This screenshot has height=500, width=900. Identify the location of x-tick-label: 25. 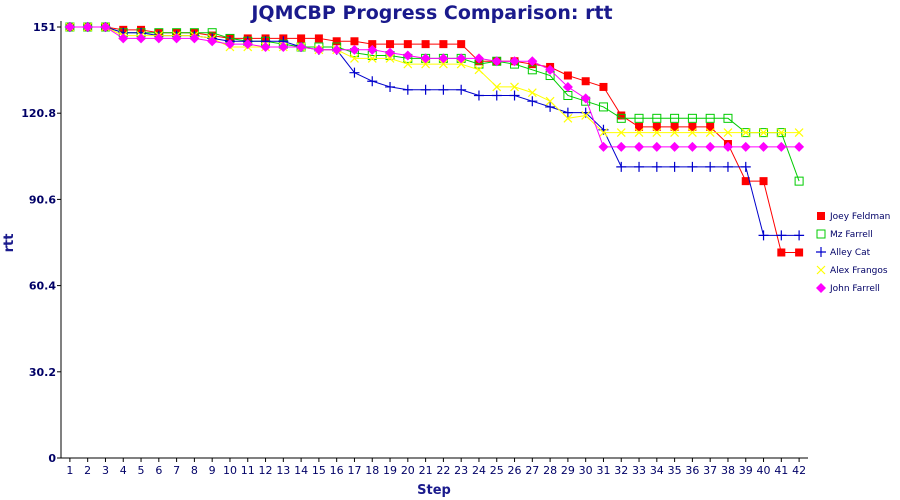
(497, 470).